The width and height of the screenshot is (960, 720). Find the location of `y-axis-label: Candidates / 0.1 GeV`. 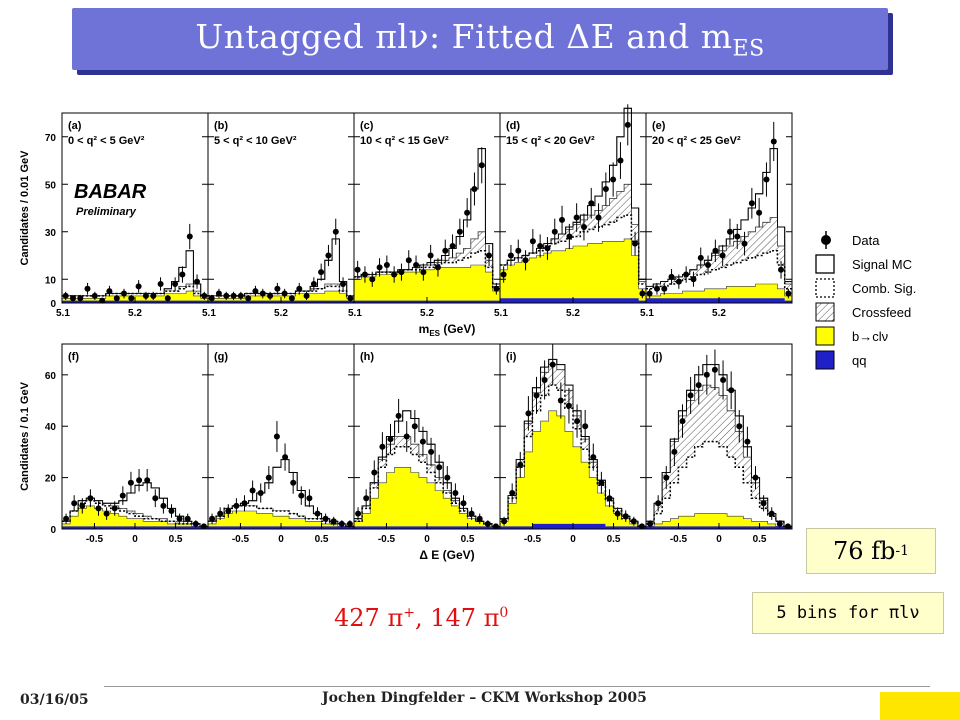

y-axis-label: Candidates / 0.1 GeV is located at coordinates (25, 435).